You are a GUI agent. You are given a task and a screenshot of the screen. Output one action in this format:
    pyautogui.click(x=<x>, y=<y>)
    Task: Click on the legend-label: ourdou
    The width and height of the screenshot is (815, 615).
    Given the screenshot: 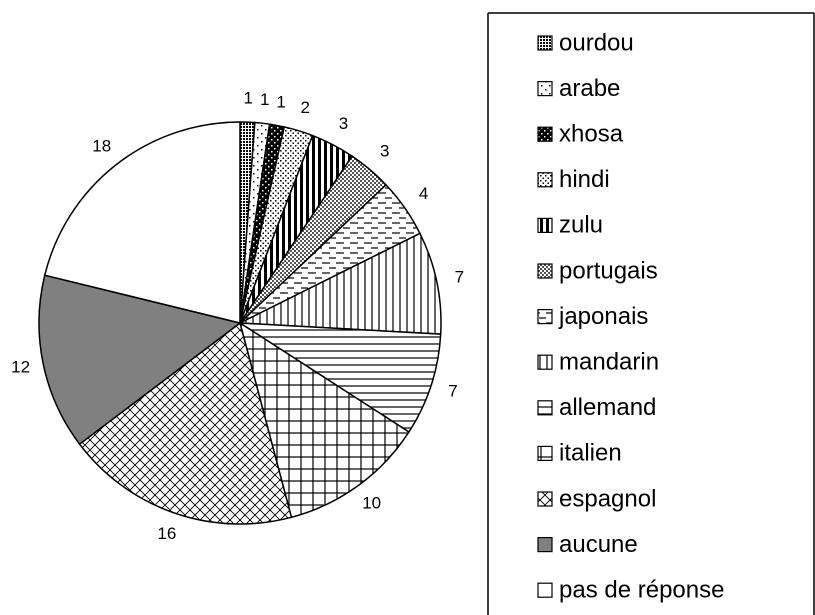 What is the action you would take?
    pyautogui.click(x=596, y=42)
    